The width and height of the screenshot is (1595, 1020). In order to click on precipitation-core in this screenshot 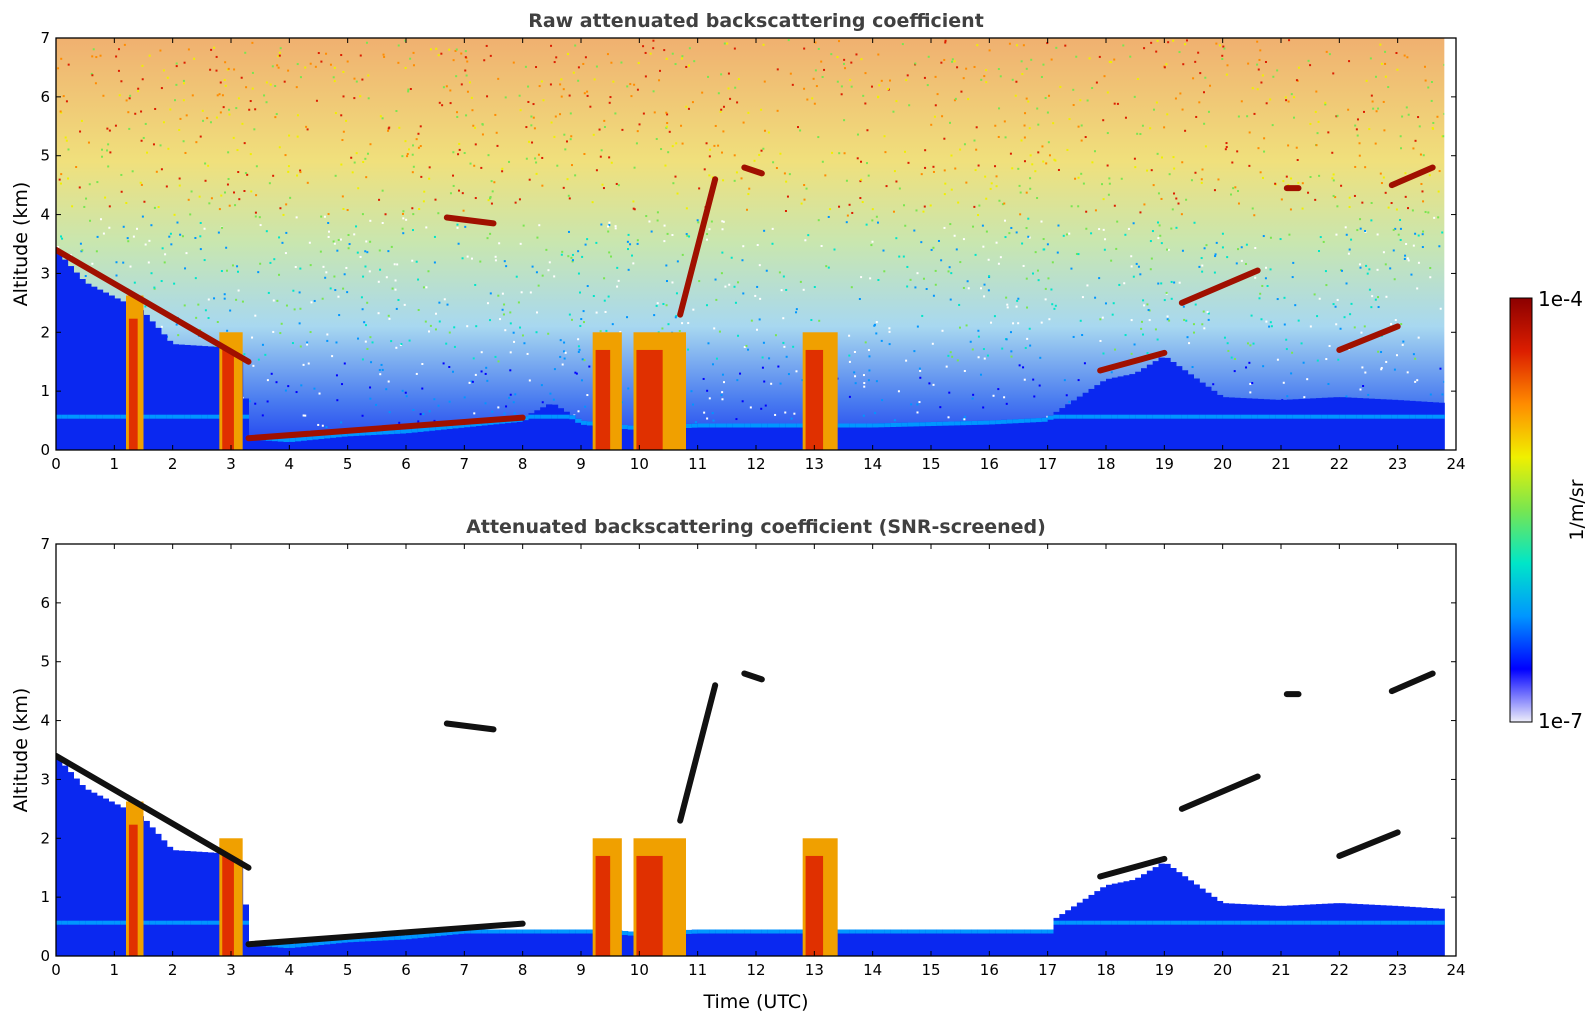, I will do `click(228, 905)`.